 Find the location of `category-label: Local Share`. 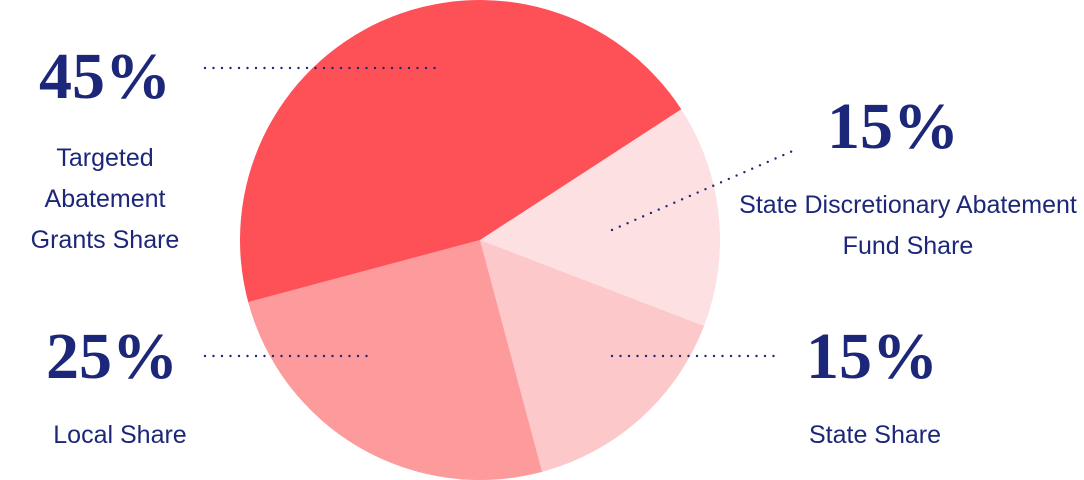

category-label: Local Share is located at coordinates (120, 435).